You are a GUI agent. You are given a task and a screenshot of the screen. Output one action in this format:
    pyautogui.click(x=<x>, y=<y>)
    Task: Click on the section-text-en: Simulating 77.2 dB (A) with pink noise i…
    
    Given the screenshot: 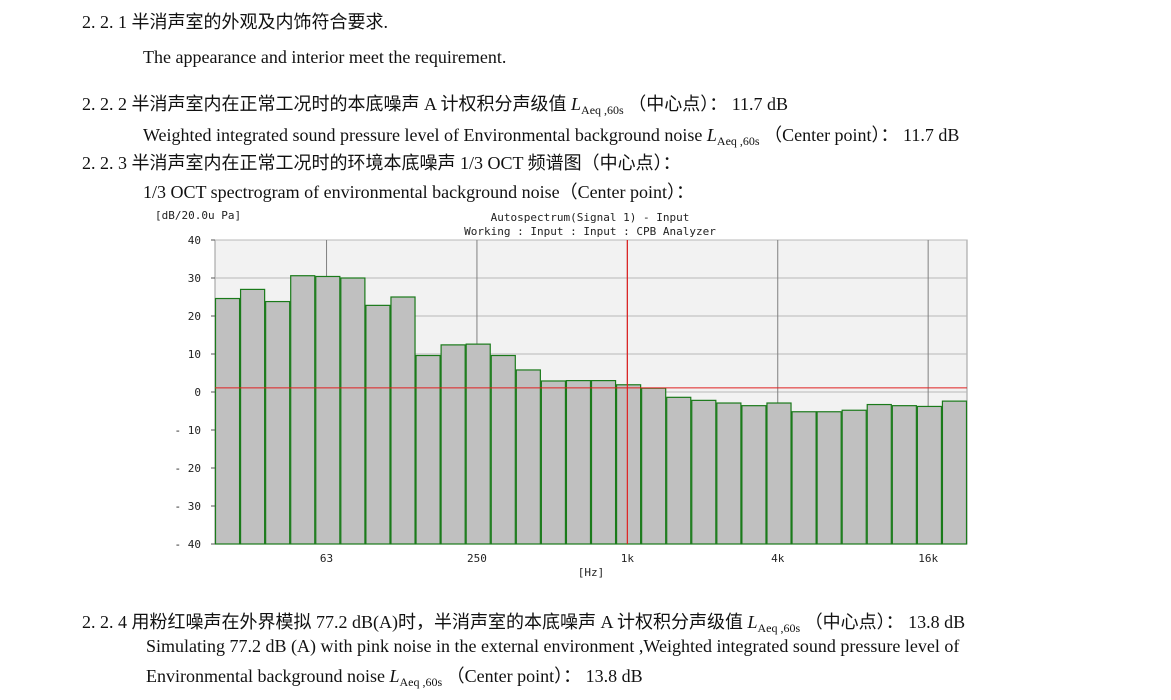 What is the action you would take?
    pyautogui.click(x=553, y=646)
    